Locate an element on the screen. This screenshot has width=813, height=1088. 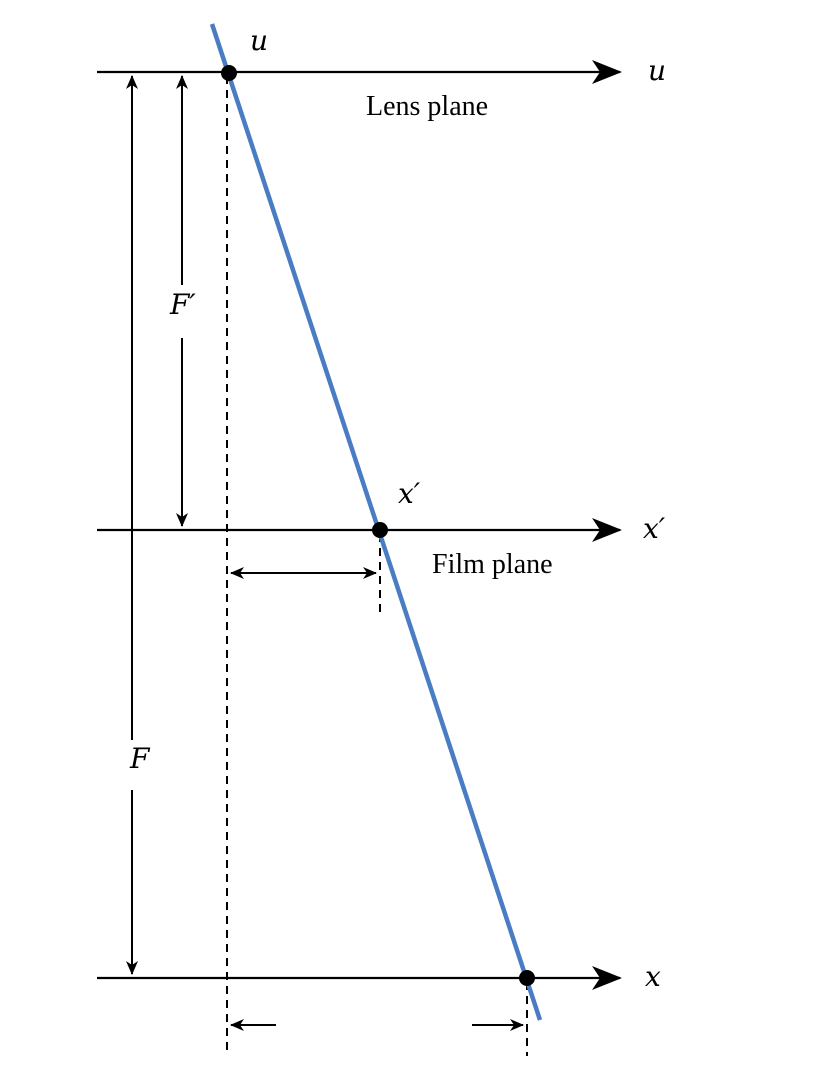
label-film-plane: Film plane is located at coordinates (492, 564).